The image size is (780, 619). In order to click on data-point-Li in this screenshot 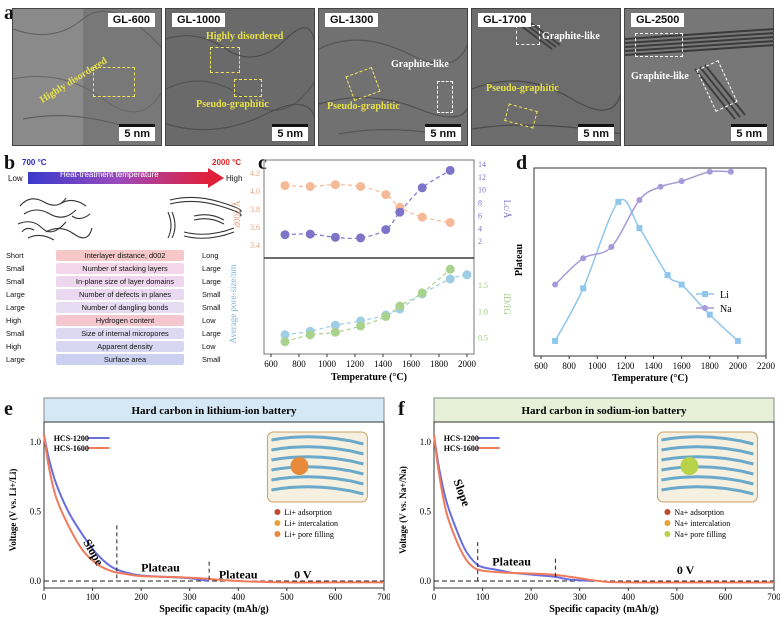, I will do `click(639, 228)`.